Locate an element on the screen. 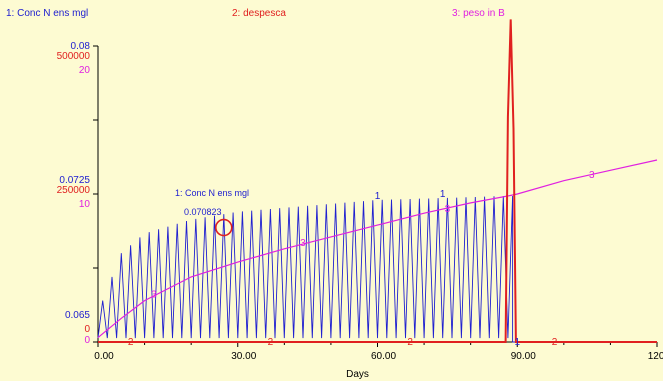 The width and height of the screenshot is (663, 381). y-tick-label-despesca: 0 is located at coordinates (87, 329).